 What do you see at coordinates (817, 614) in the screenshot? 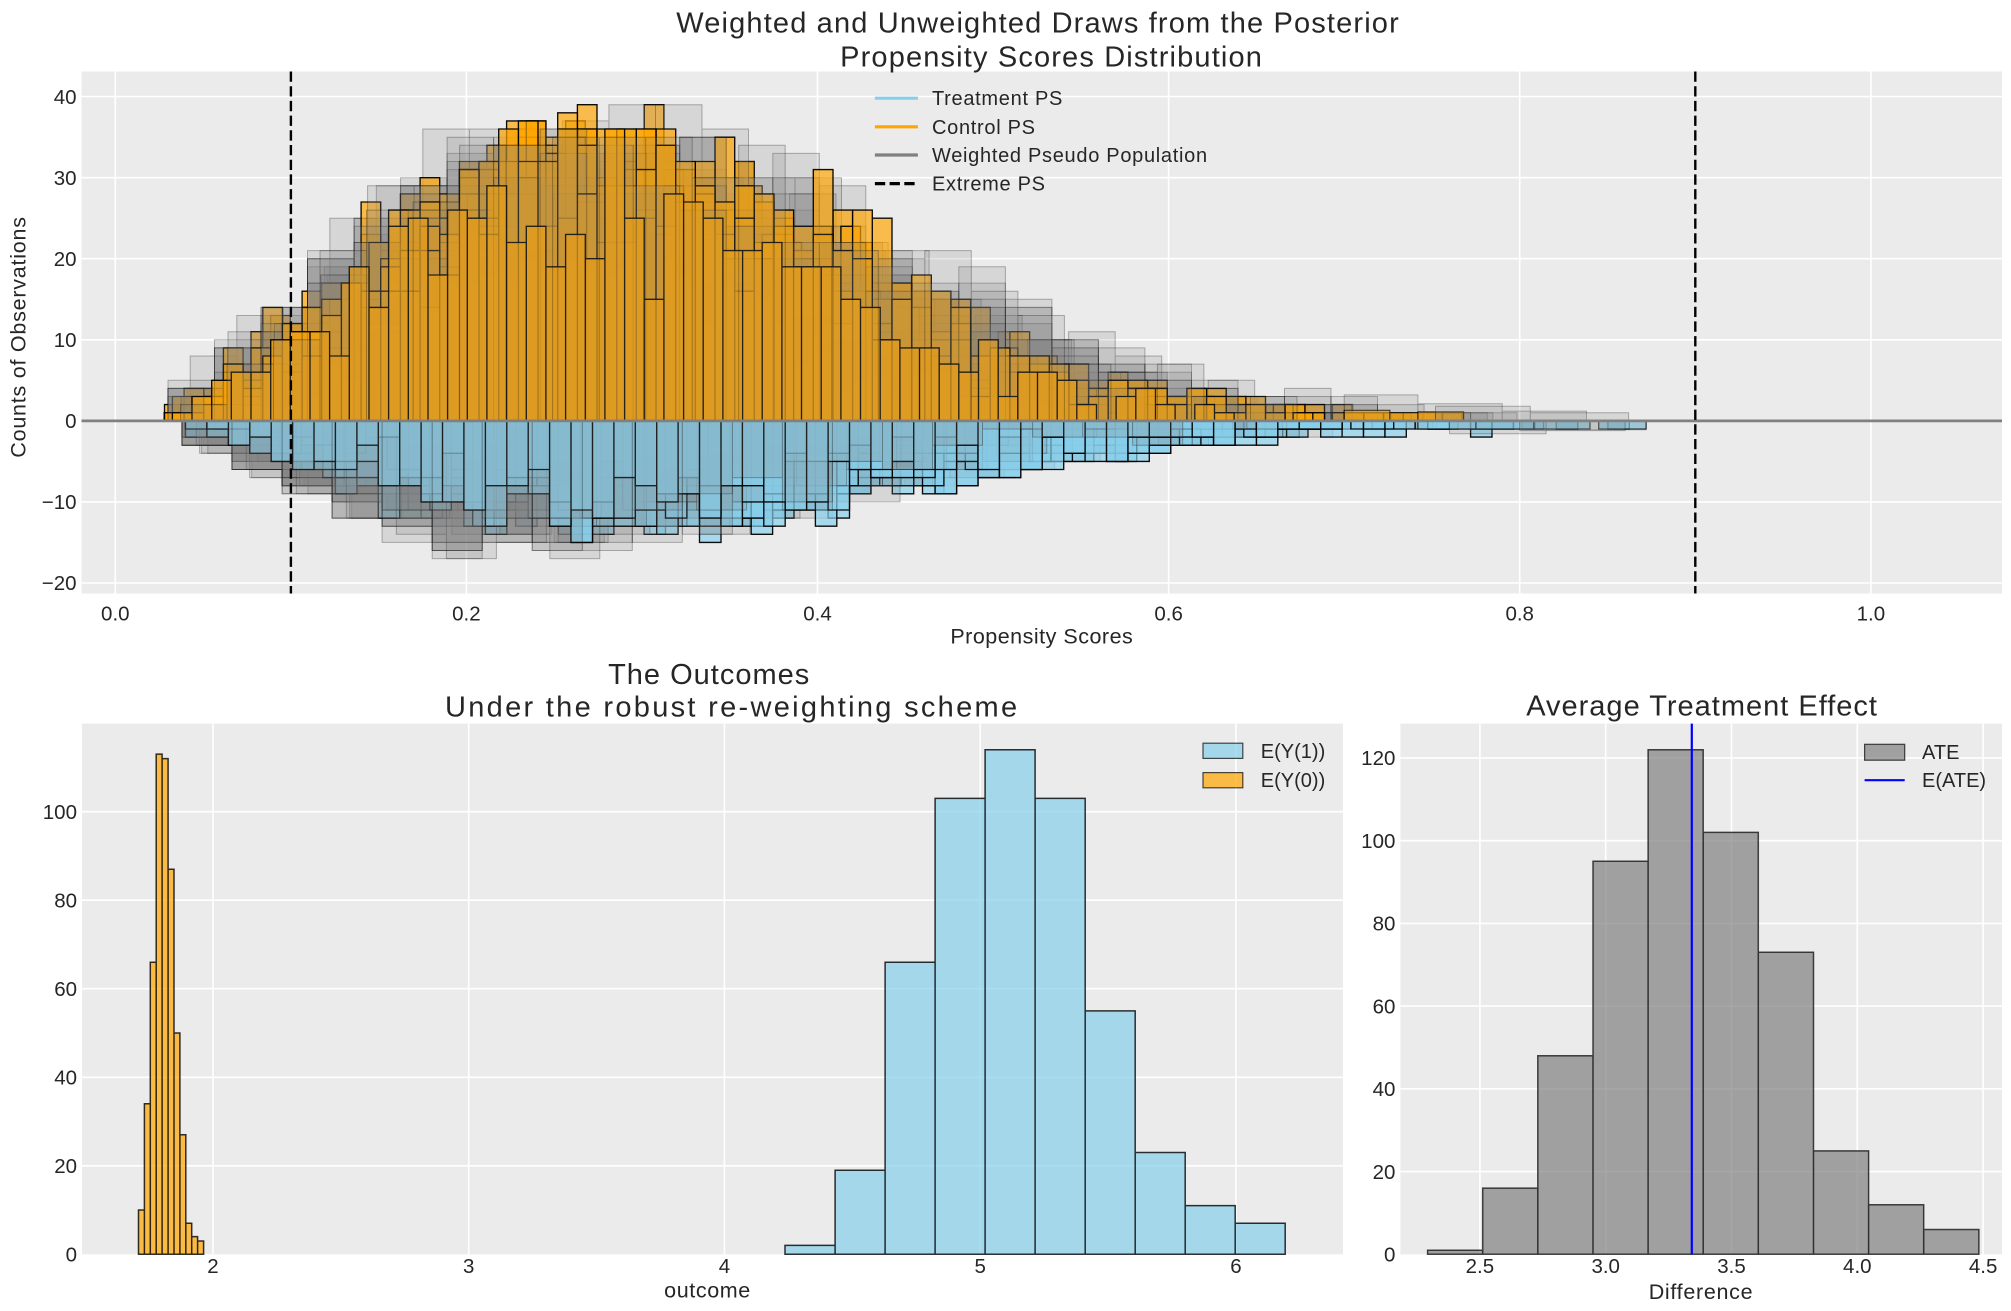
I see `svg-text: 0.4` at bounding box center [817, 614].